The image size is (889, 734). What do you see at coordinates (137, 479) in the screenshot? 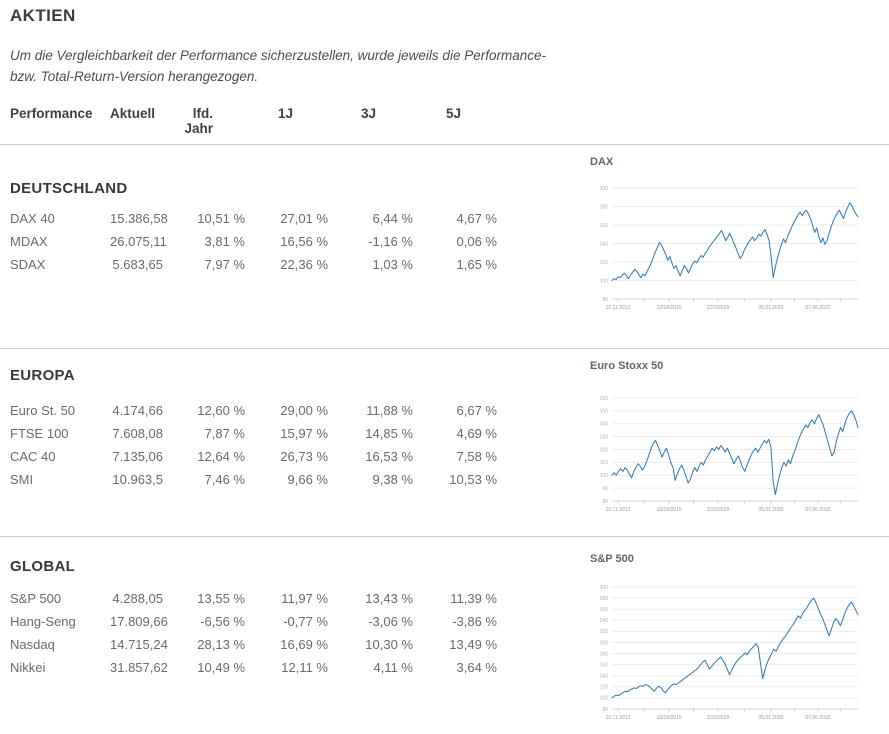
I see `value-cell: 10.963,5` at bounding box center [137, 479].